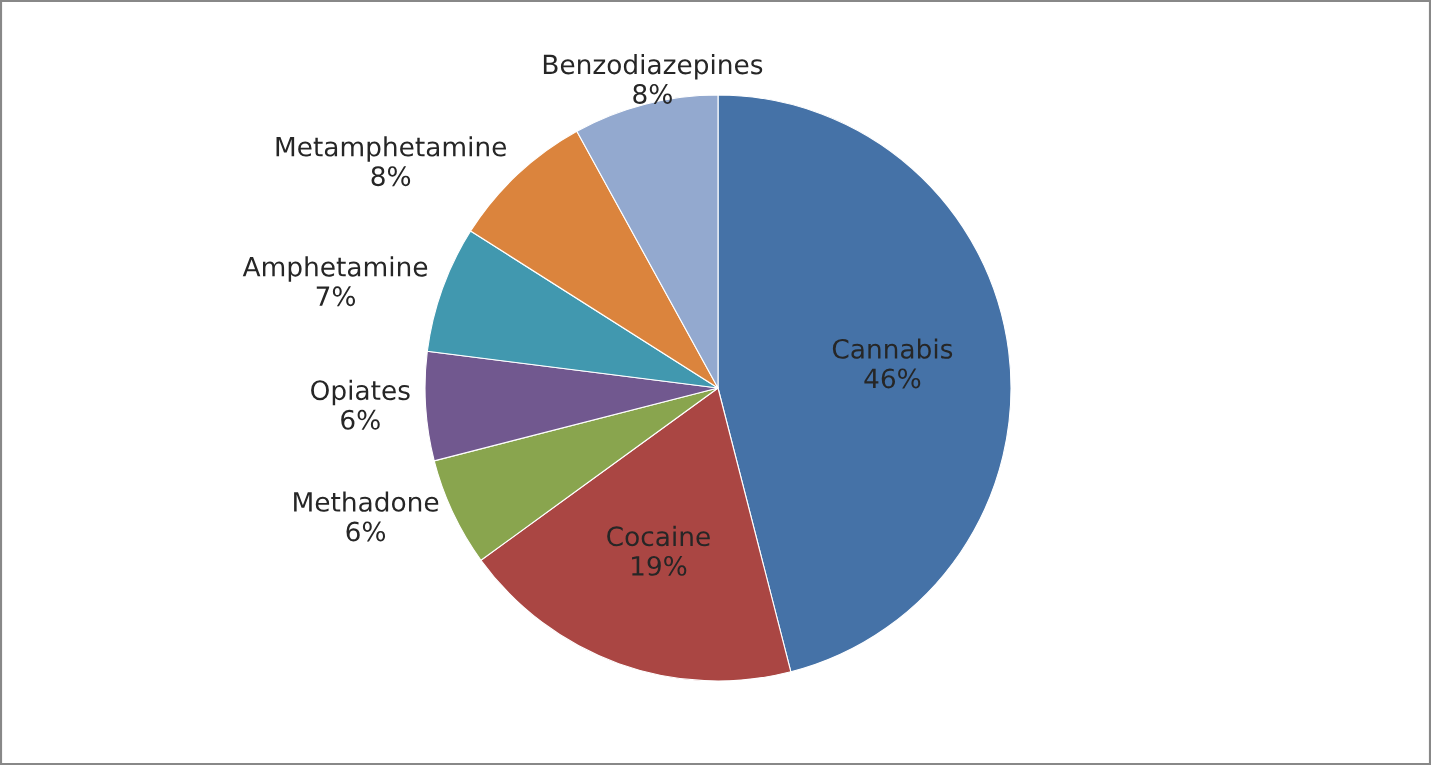 The image size is (1431, 765). I want to click on slice-label: Benzodiazepines, so click(653, 66).